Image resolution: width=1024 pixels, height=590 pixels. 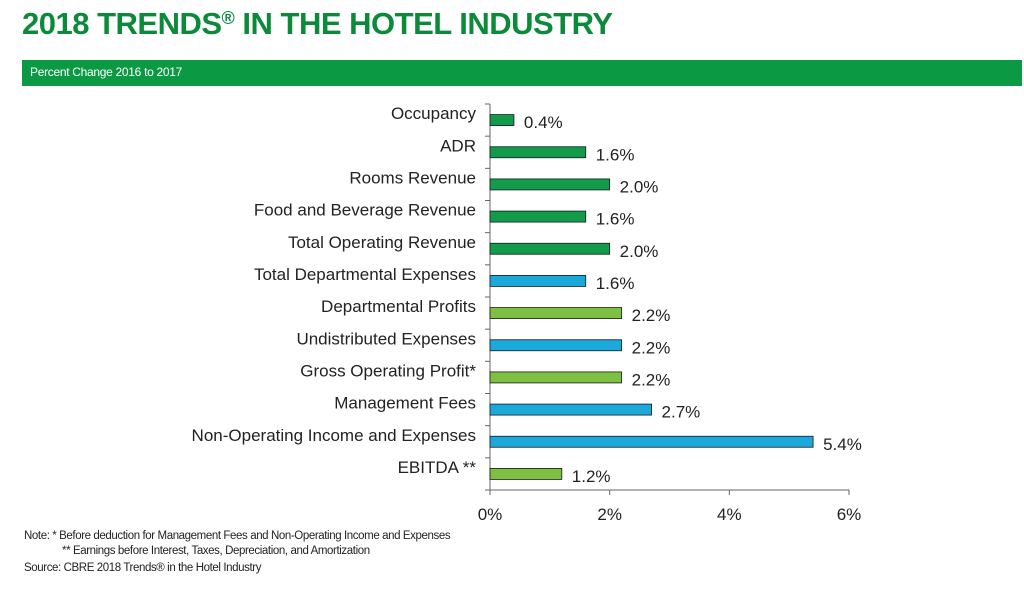 I want to click on category-label: Departmental Profits, so click(x=398, y=306).